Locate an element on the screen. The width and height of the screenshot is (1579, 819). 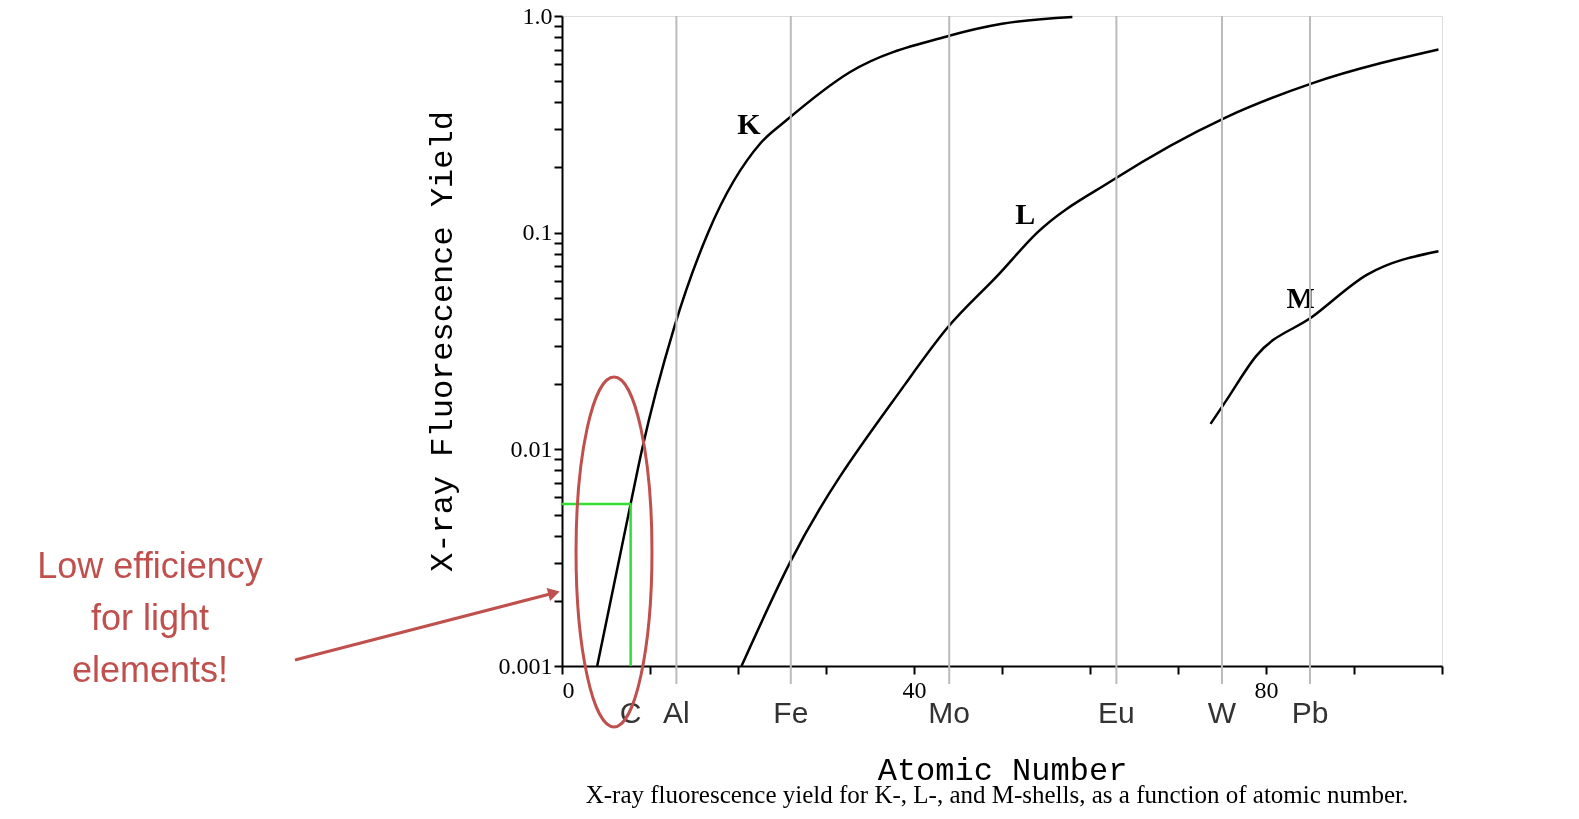
x-tick-label: 0 is located at coordinates (568, 689).